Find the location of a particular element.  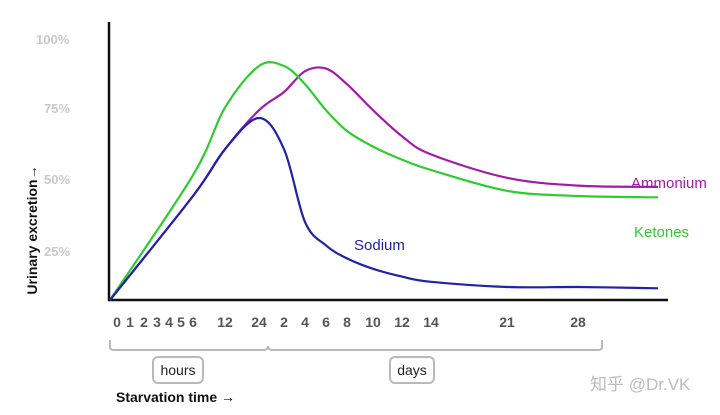

hours-label: hours is located at coordinates (177, 370).